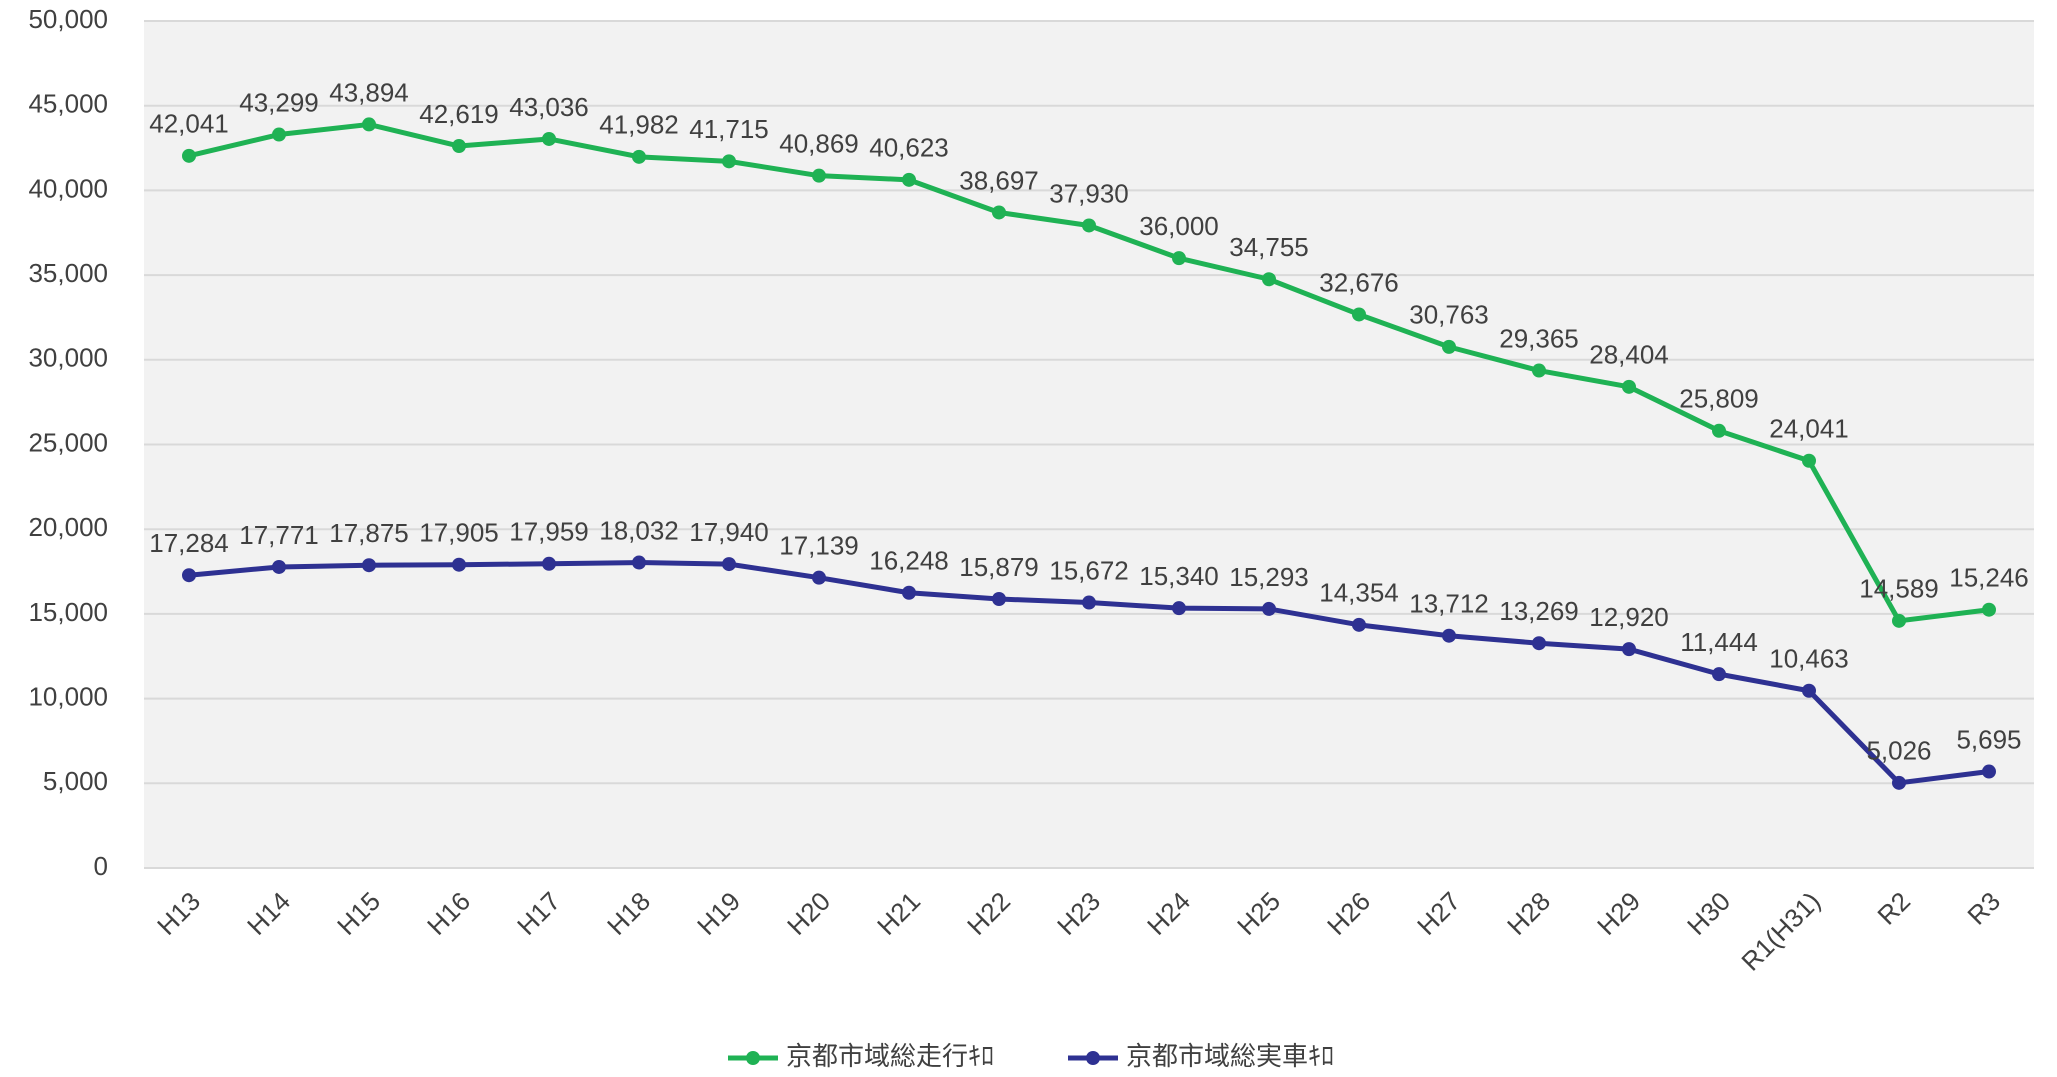  What do you see at coordinates (1539, 611) in the screenshot?
I see `data-label: 13,269` at bounding box center [1539, 611].